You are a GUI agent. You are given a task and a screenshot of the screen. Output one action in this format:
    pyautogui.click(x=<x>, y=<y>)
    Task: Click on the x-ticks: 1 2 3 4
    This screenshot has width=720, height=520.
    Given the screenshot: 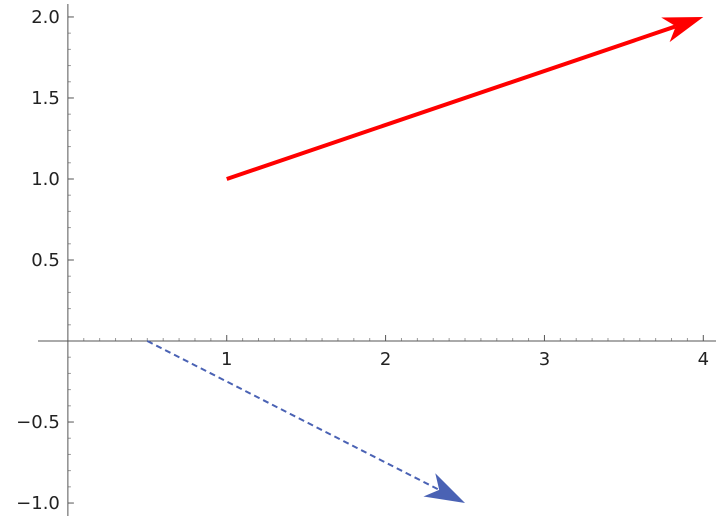 What is the action you would take?
    pyautogui.click(x=465, y=352)
    